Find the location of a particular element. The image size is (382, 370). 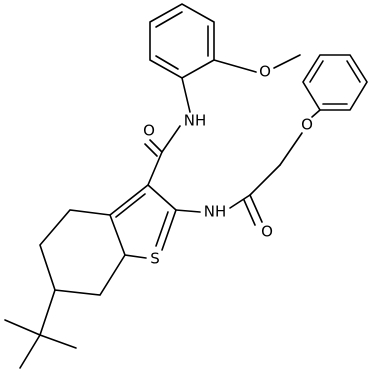

atom-label: S is located at coordinates (155, 259).